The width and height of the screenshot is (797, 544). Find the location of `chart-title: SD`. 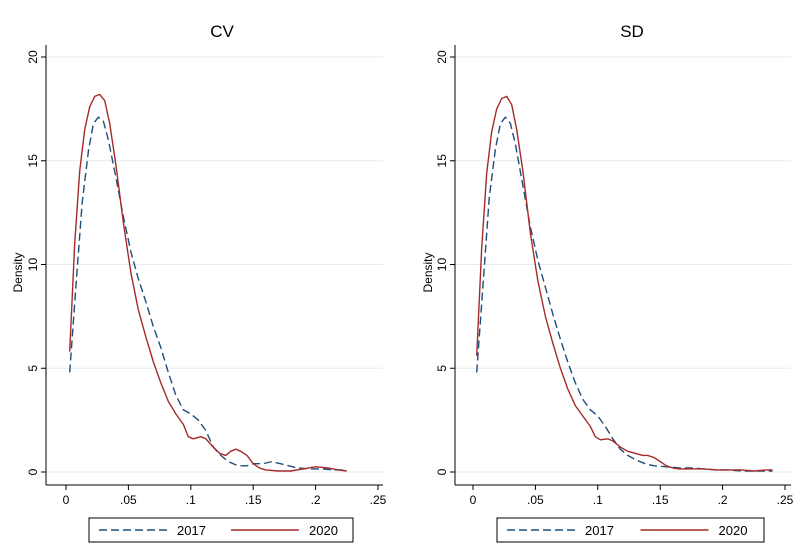

chart-title: SD is located at coordinates (632, 31).